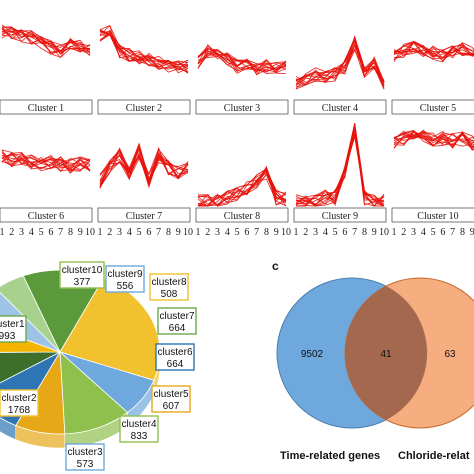 The image size is (474, 474). Describe the element at coordinates (19, 410) in the screenshot. I see `pie-label-value: 1768` at that location.